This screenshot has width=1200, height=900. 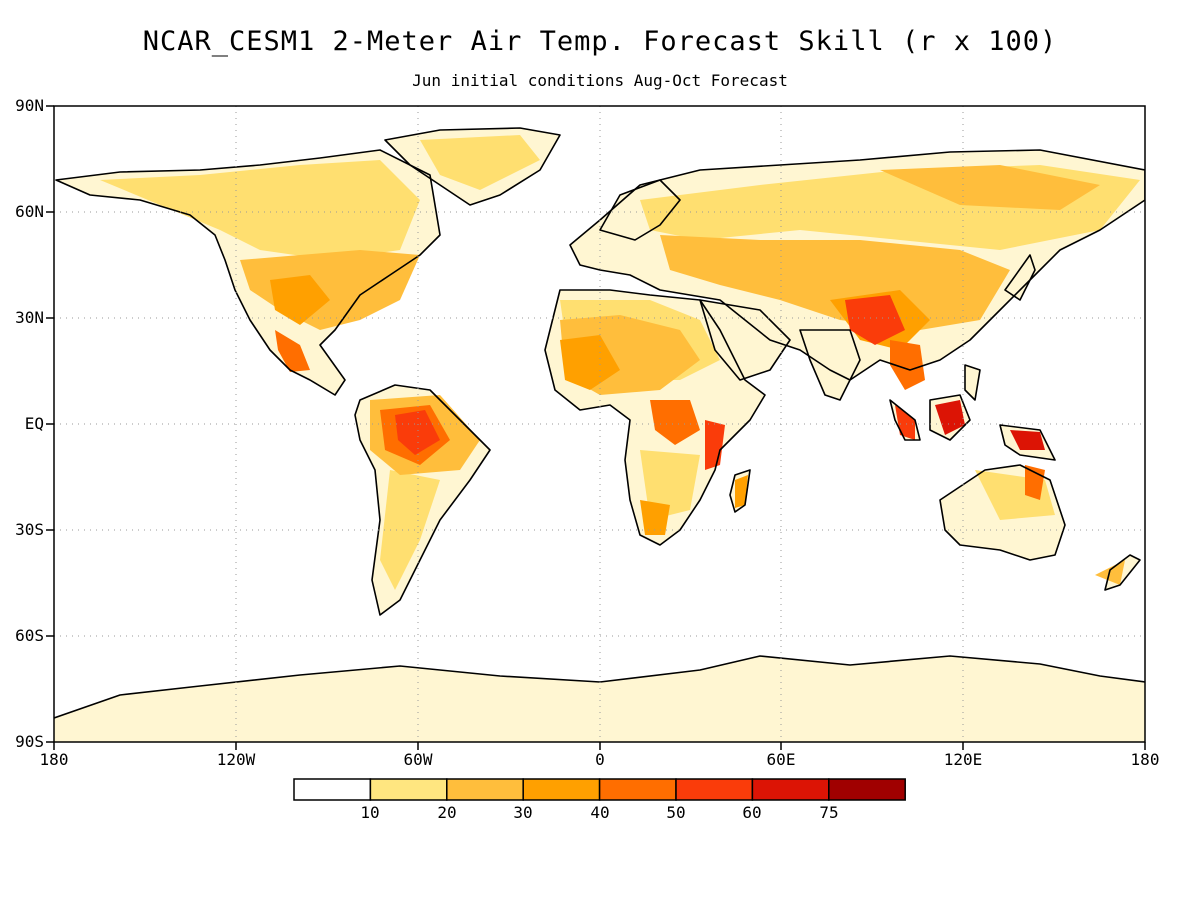 What do you see at coordinates (963, 759) in the screenshot?
I see `lon-label-120e: 120E` at bounding box center [963, 759].